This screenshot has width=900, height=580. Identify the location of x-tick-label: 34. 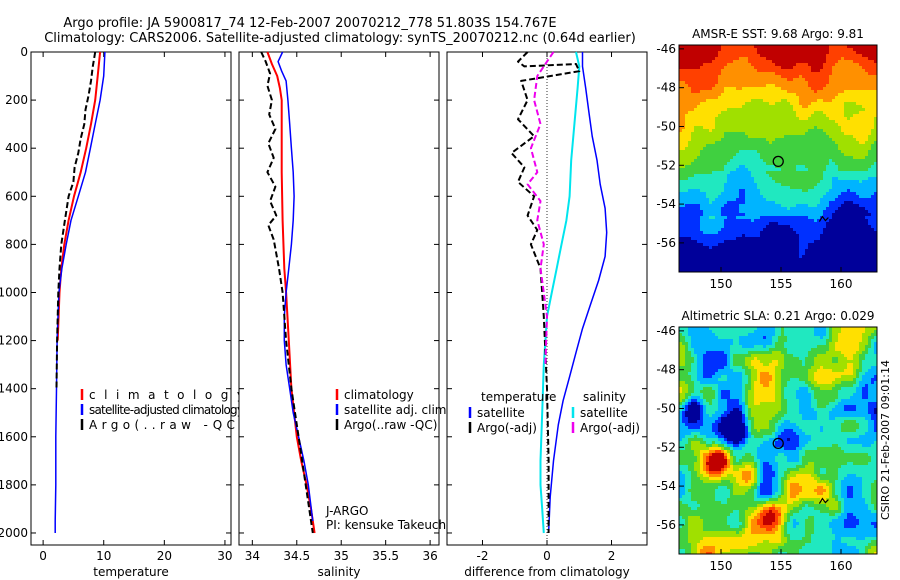
(252, 556).